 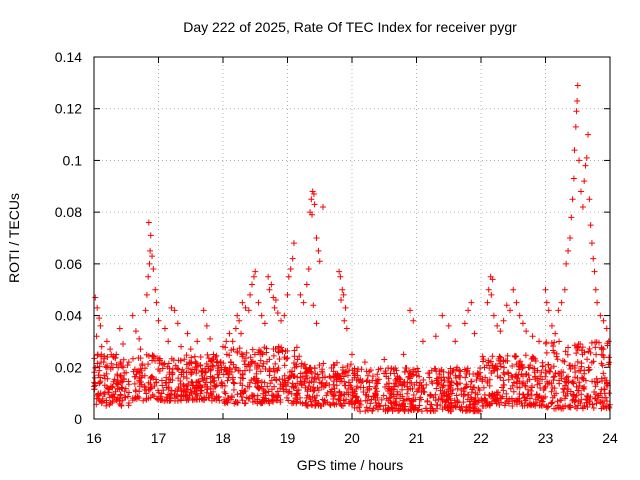 I want to click on y-tick-label: 0.02, so click(x=68, y=367).